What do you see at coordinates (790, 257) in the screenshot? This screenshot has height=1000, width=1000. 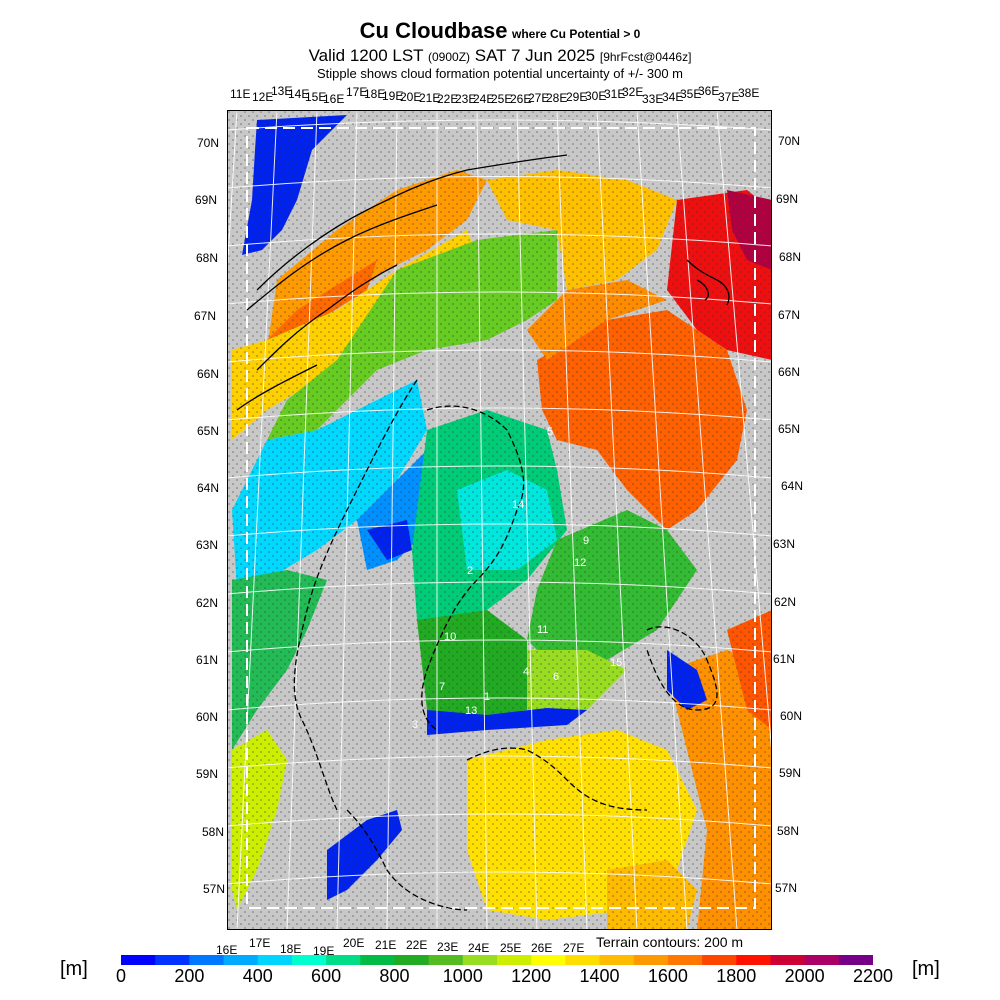 I see `lat-label: 68N` at bounding box center [790, 257].